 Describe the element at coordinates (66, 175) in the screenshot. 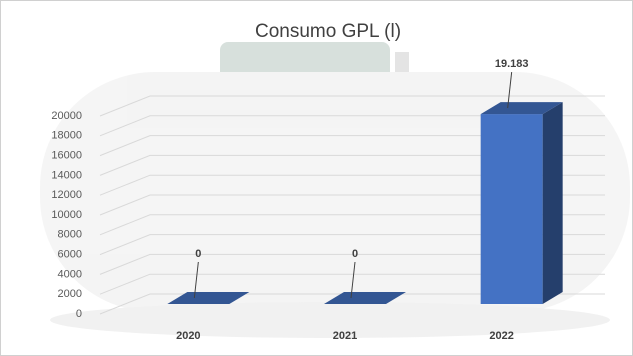

I see `y-tick-label: 14000` at that location.